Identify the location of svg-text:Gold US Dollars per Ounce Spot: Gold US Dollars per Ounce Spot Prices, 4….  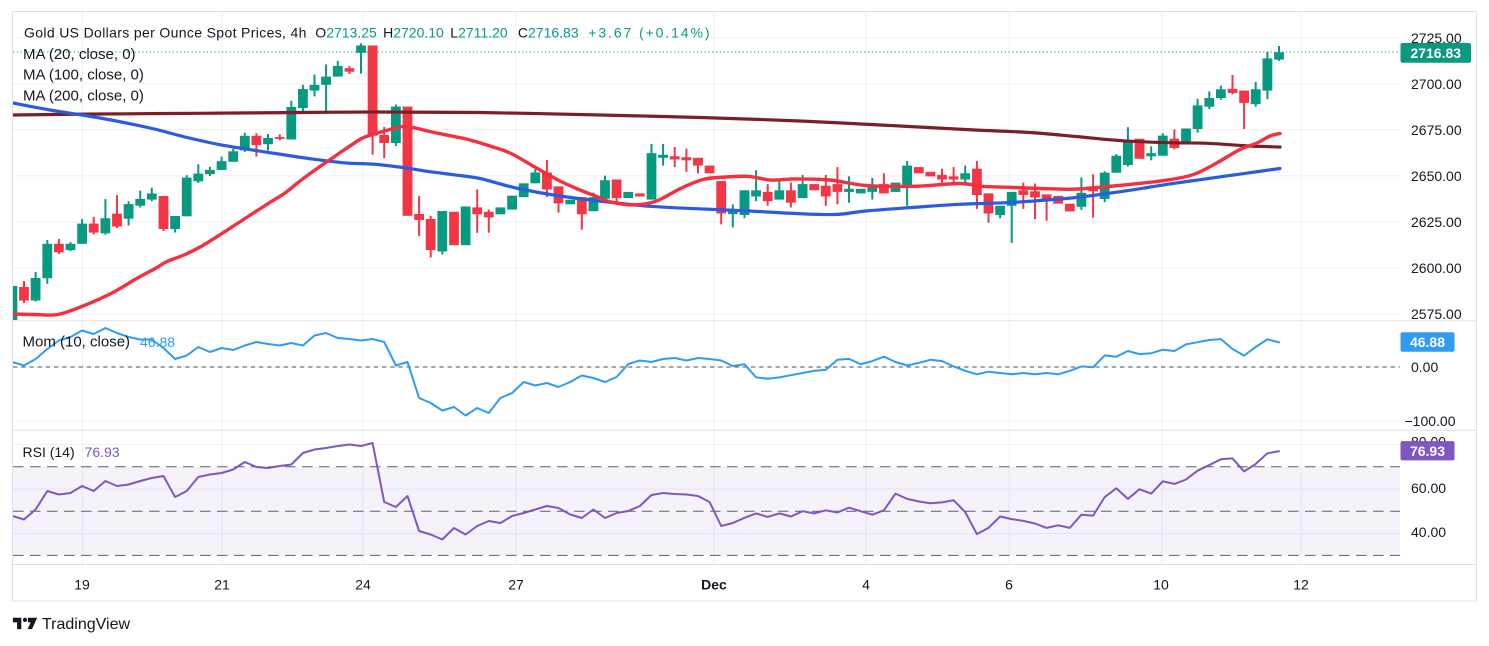
(165, 33).